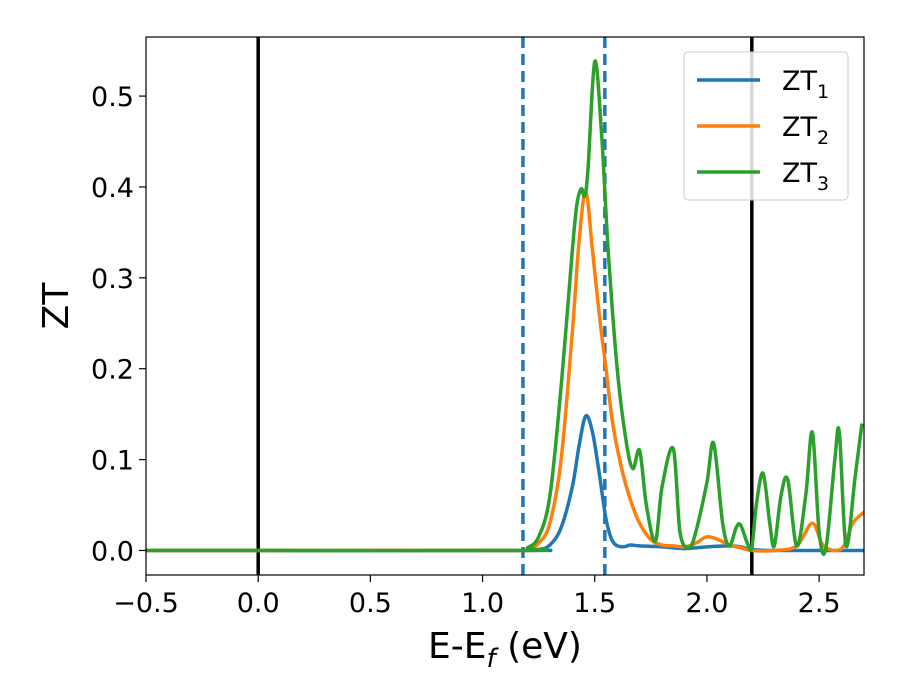 The width and height of the screenshot is (900, 700). What do you see at coordinates (370, 603) in the screenshot?
I see `x-tick-label: 0.5` at bounding box center [370, 603].